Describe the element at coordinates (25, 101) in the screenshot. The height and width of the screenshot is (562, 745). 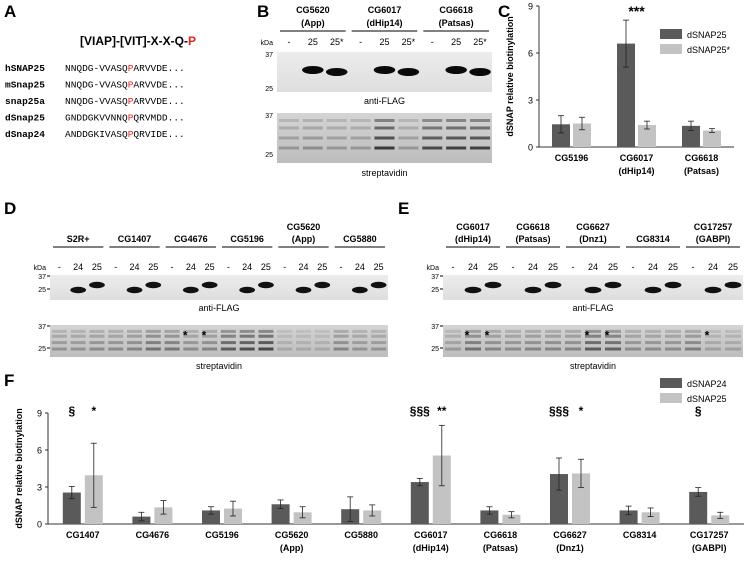
I see `sequence-name: snap25a` at that location.